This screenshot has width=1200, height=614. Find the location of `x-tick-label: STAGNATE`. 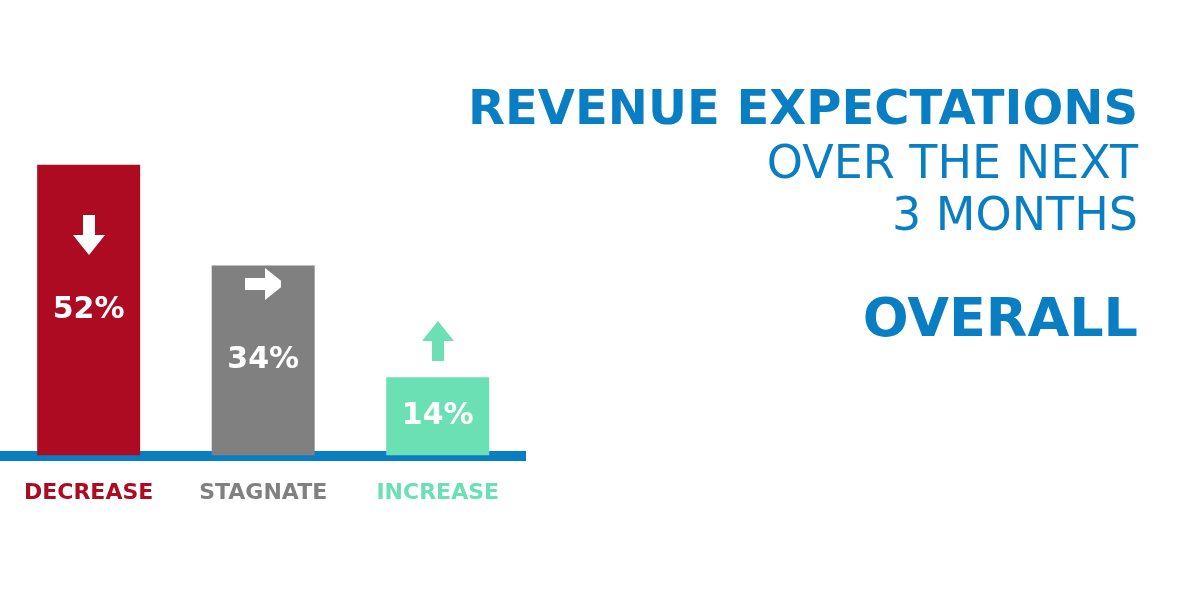

x-tick-label: STAGNATE is located at coordinates (263, 491).